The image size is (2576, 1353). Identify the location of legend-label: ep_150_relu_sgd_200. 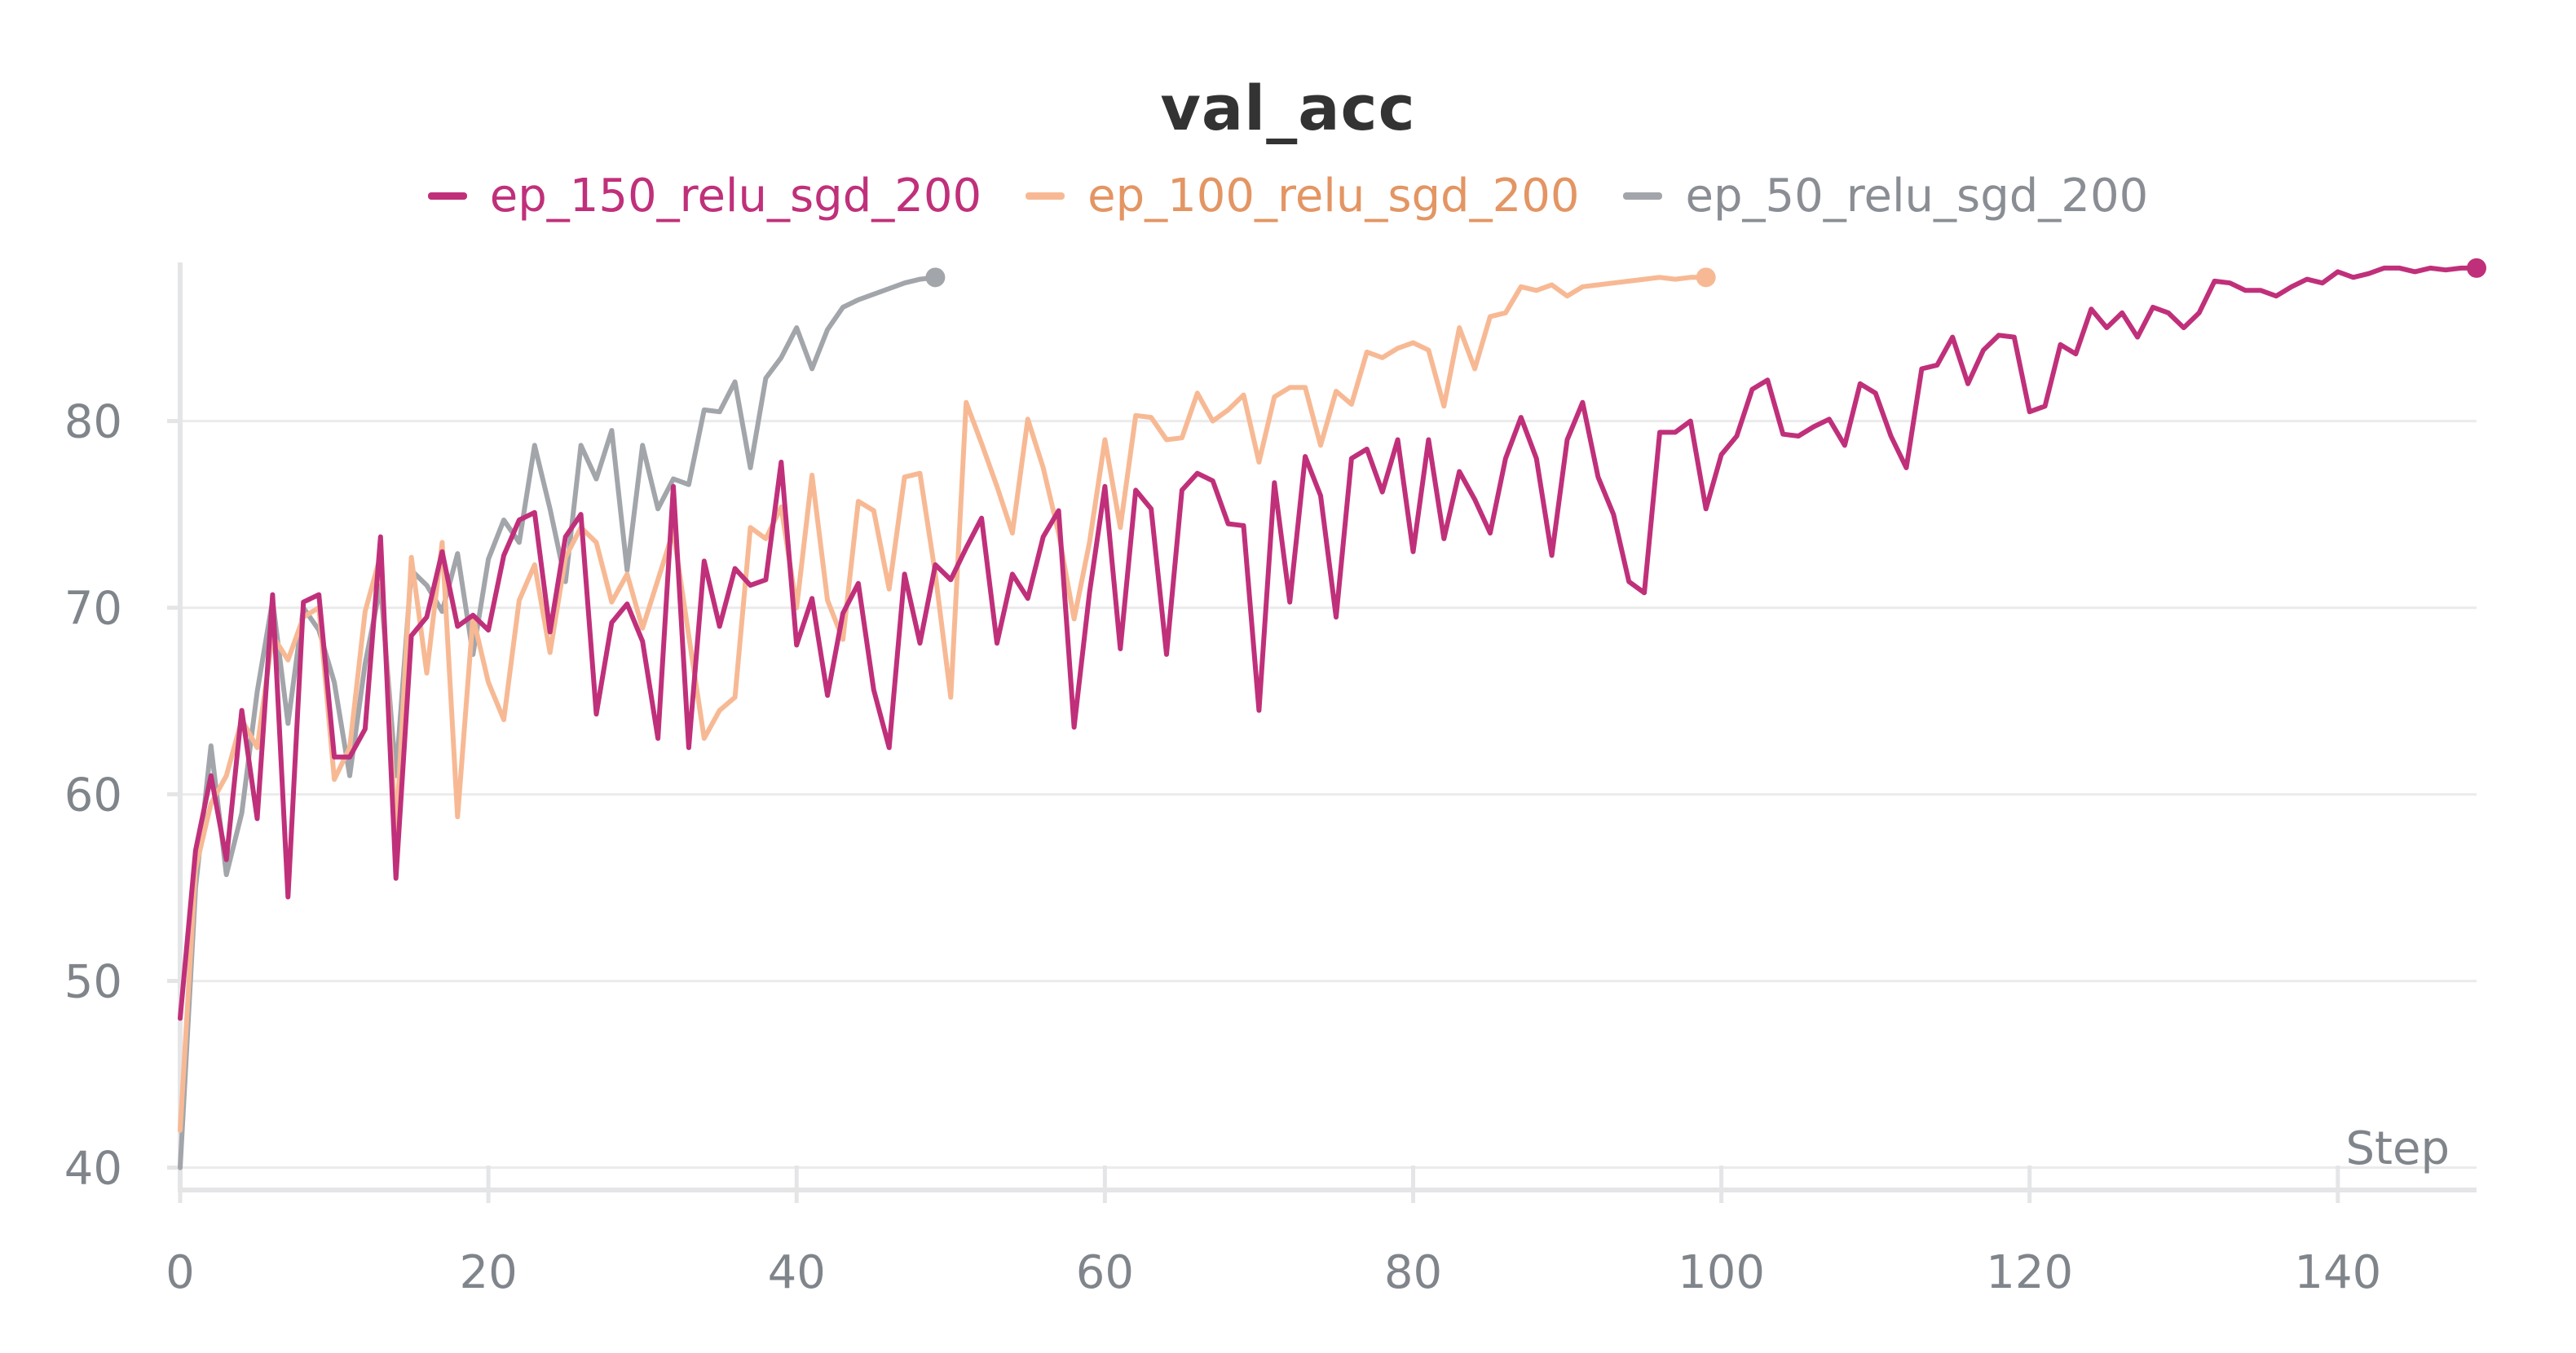
(735, 196).